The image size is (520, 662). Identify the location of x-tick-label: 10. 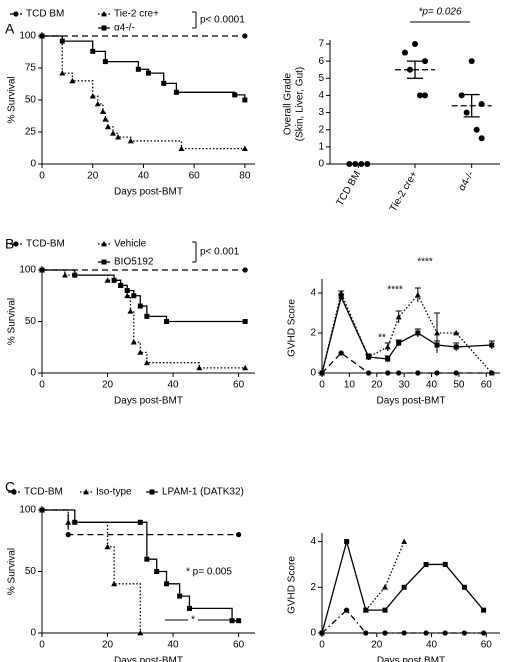
(350, 385).